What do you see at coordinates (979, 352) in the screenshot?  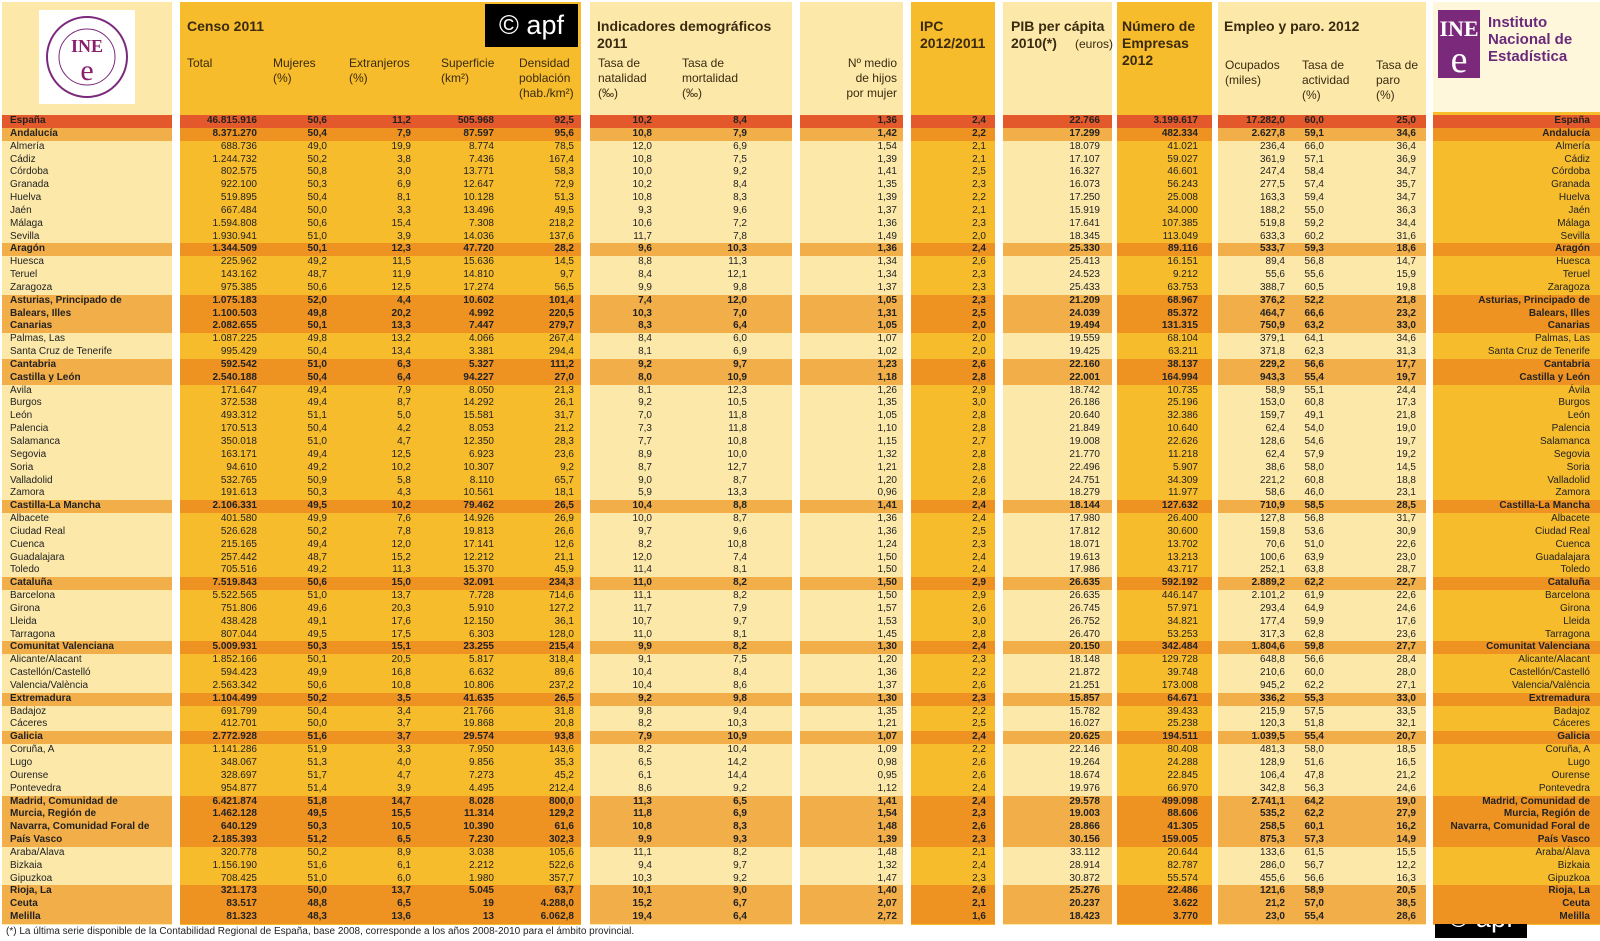 I see `cell-value: 2,0` at bounding box center [979, 352].